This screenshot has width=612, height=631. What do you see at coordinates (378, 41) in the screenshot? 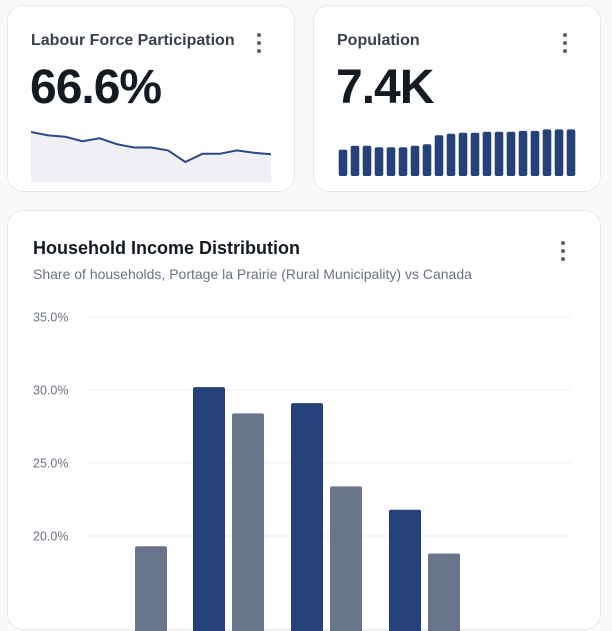
I see `population-title: Population` at bounding box center [378, 41].